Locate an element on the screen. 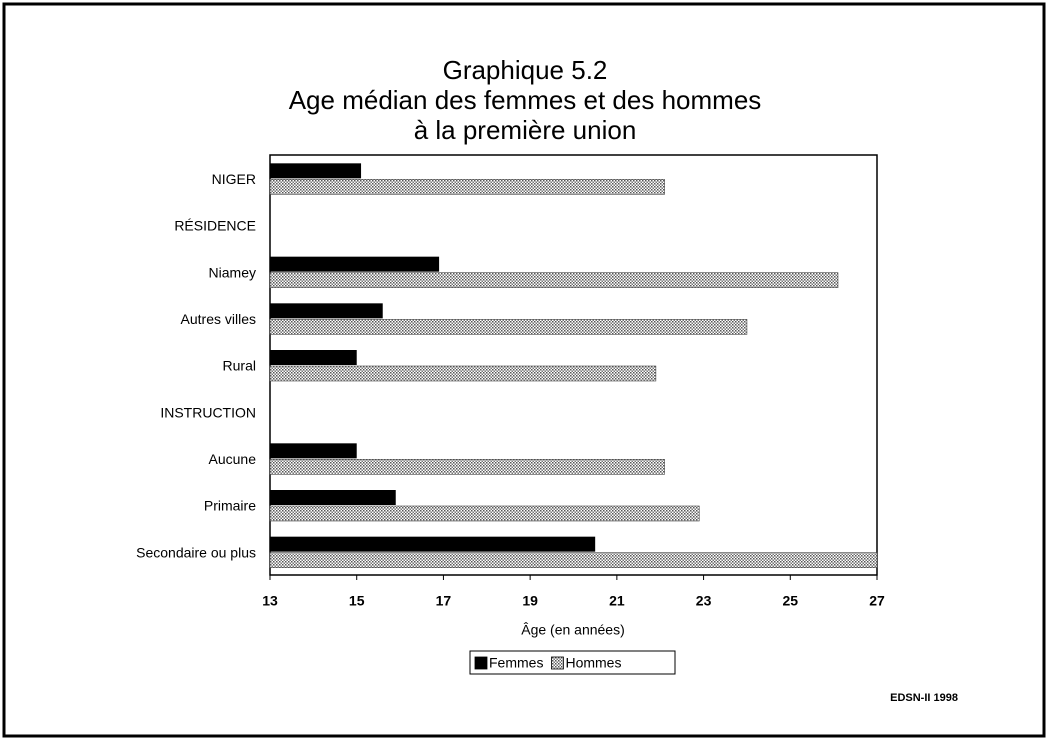  y-tick-label: Niamey is located at coordinates (232, 272).